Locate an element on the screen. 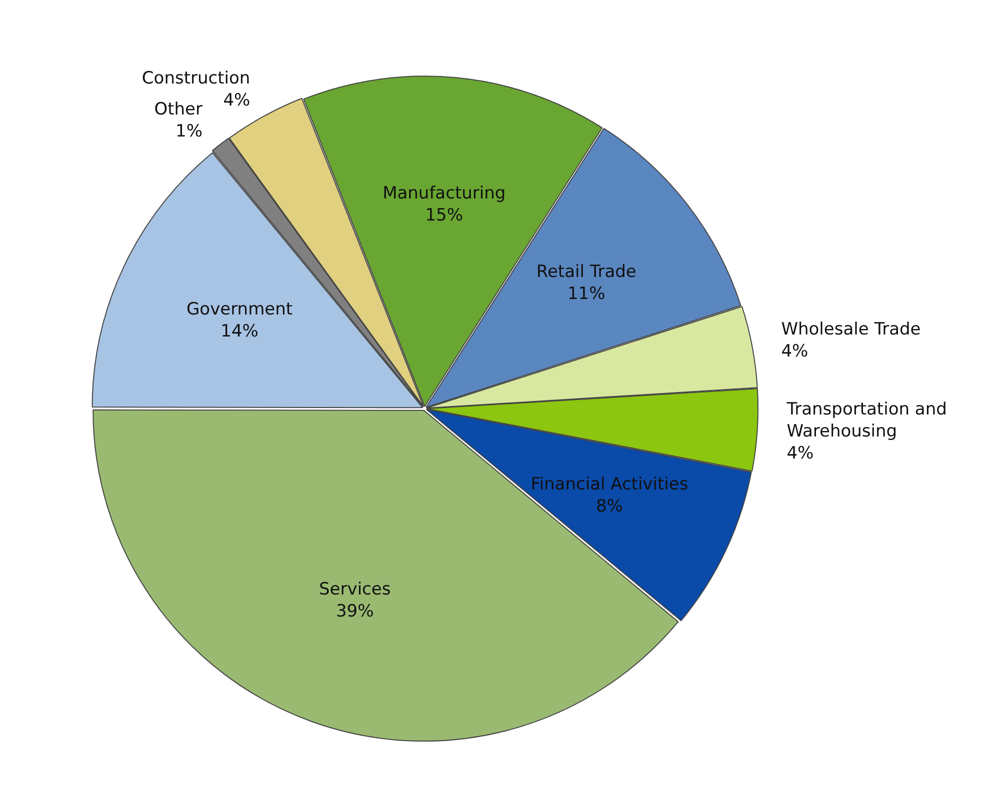  slice-label: Government is located at coordinates (239, 309).